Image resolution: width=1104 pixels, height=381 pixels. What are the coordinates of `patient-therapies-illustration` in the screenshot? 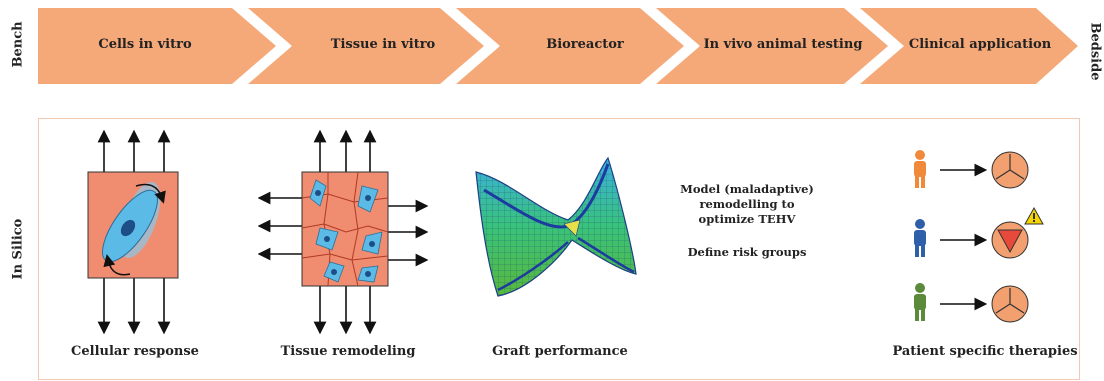 It's located at (979, 236).